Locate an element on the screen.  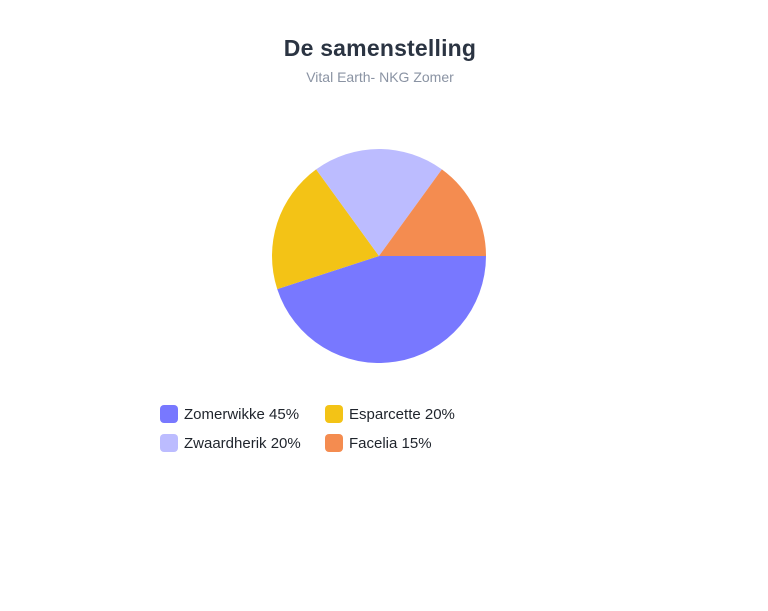
legend-swatch-esparcette is located at coordinates (334, 414).